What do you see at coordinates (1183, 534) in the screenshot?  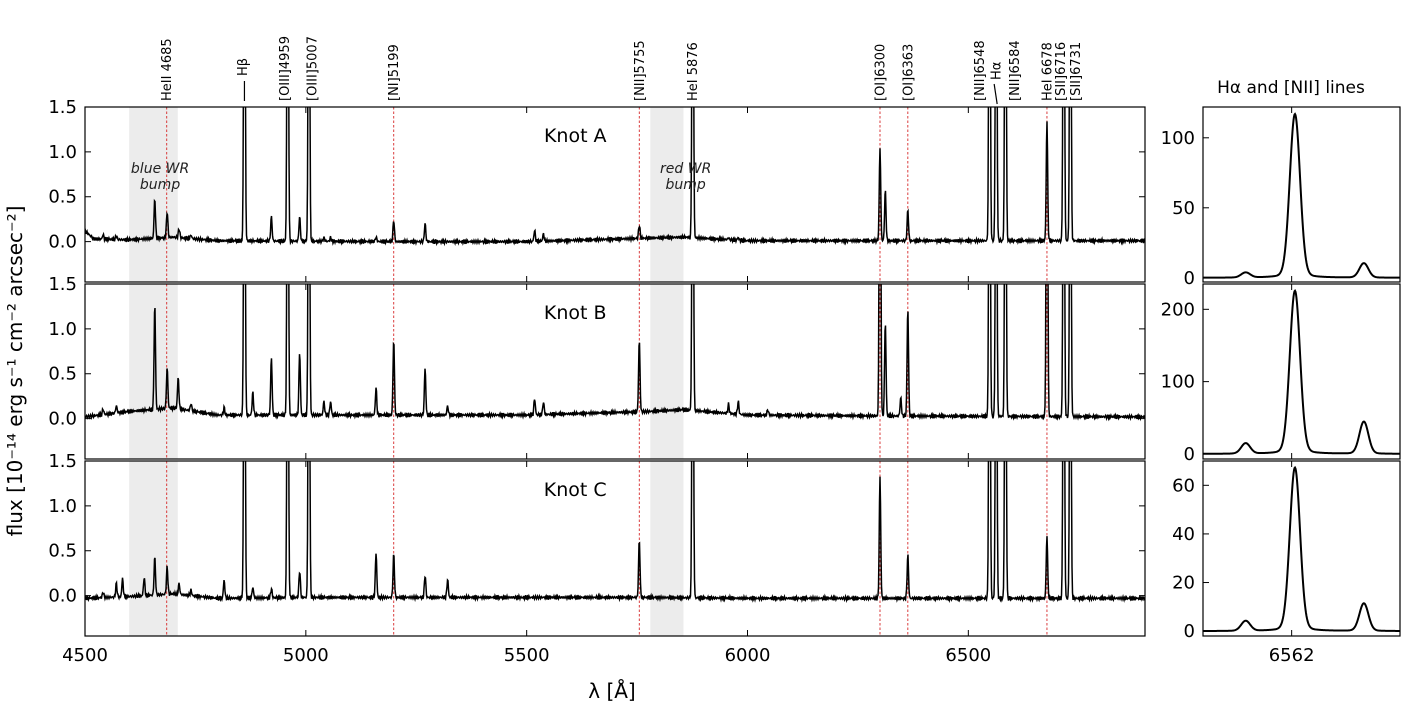 I see `y-tick-label: 40` at bounding box center [1183, 534].